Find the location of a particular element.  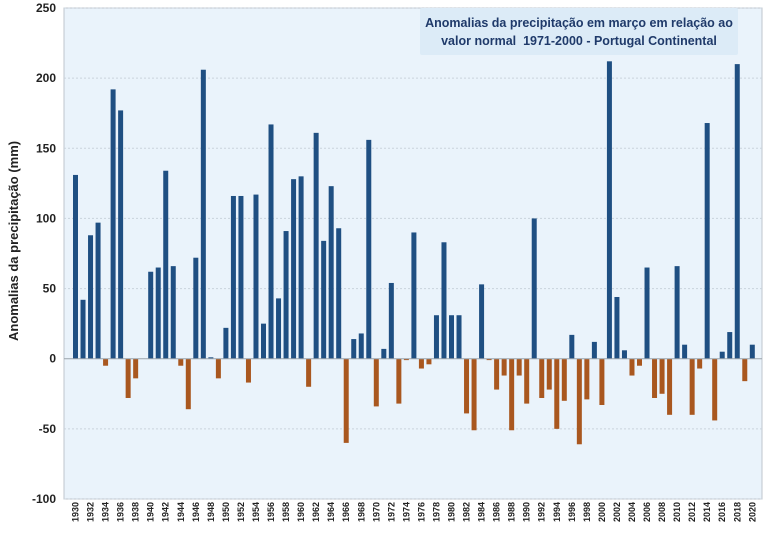

x-tick-label: 1948 is located at coordinates (211, 512).